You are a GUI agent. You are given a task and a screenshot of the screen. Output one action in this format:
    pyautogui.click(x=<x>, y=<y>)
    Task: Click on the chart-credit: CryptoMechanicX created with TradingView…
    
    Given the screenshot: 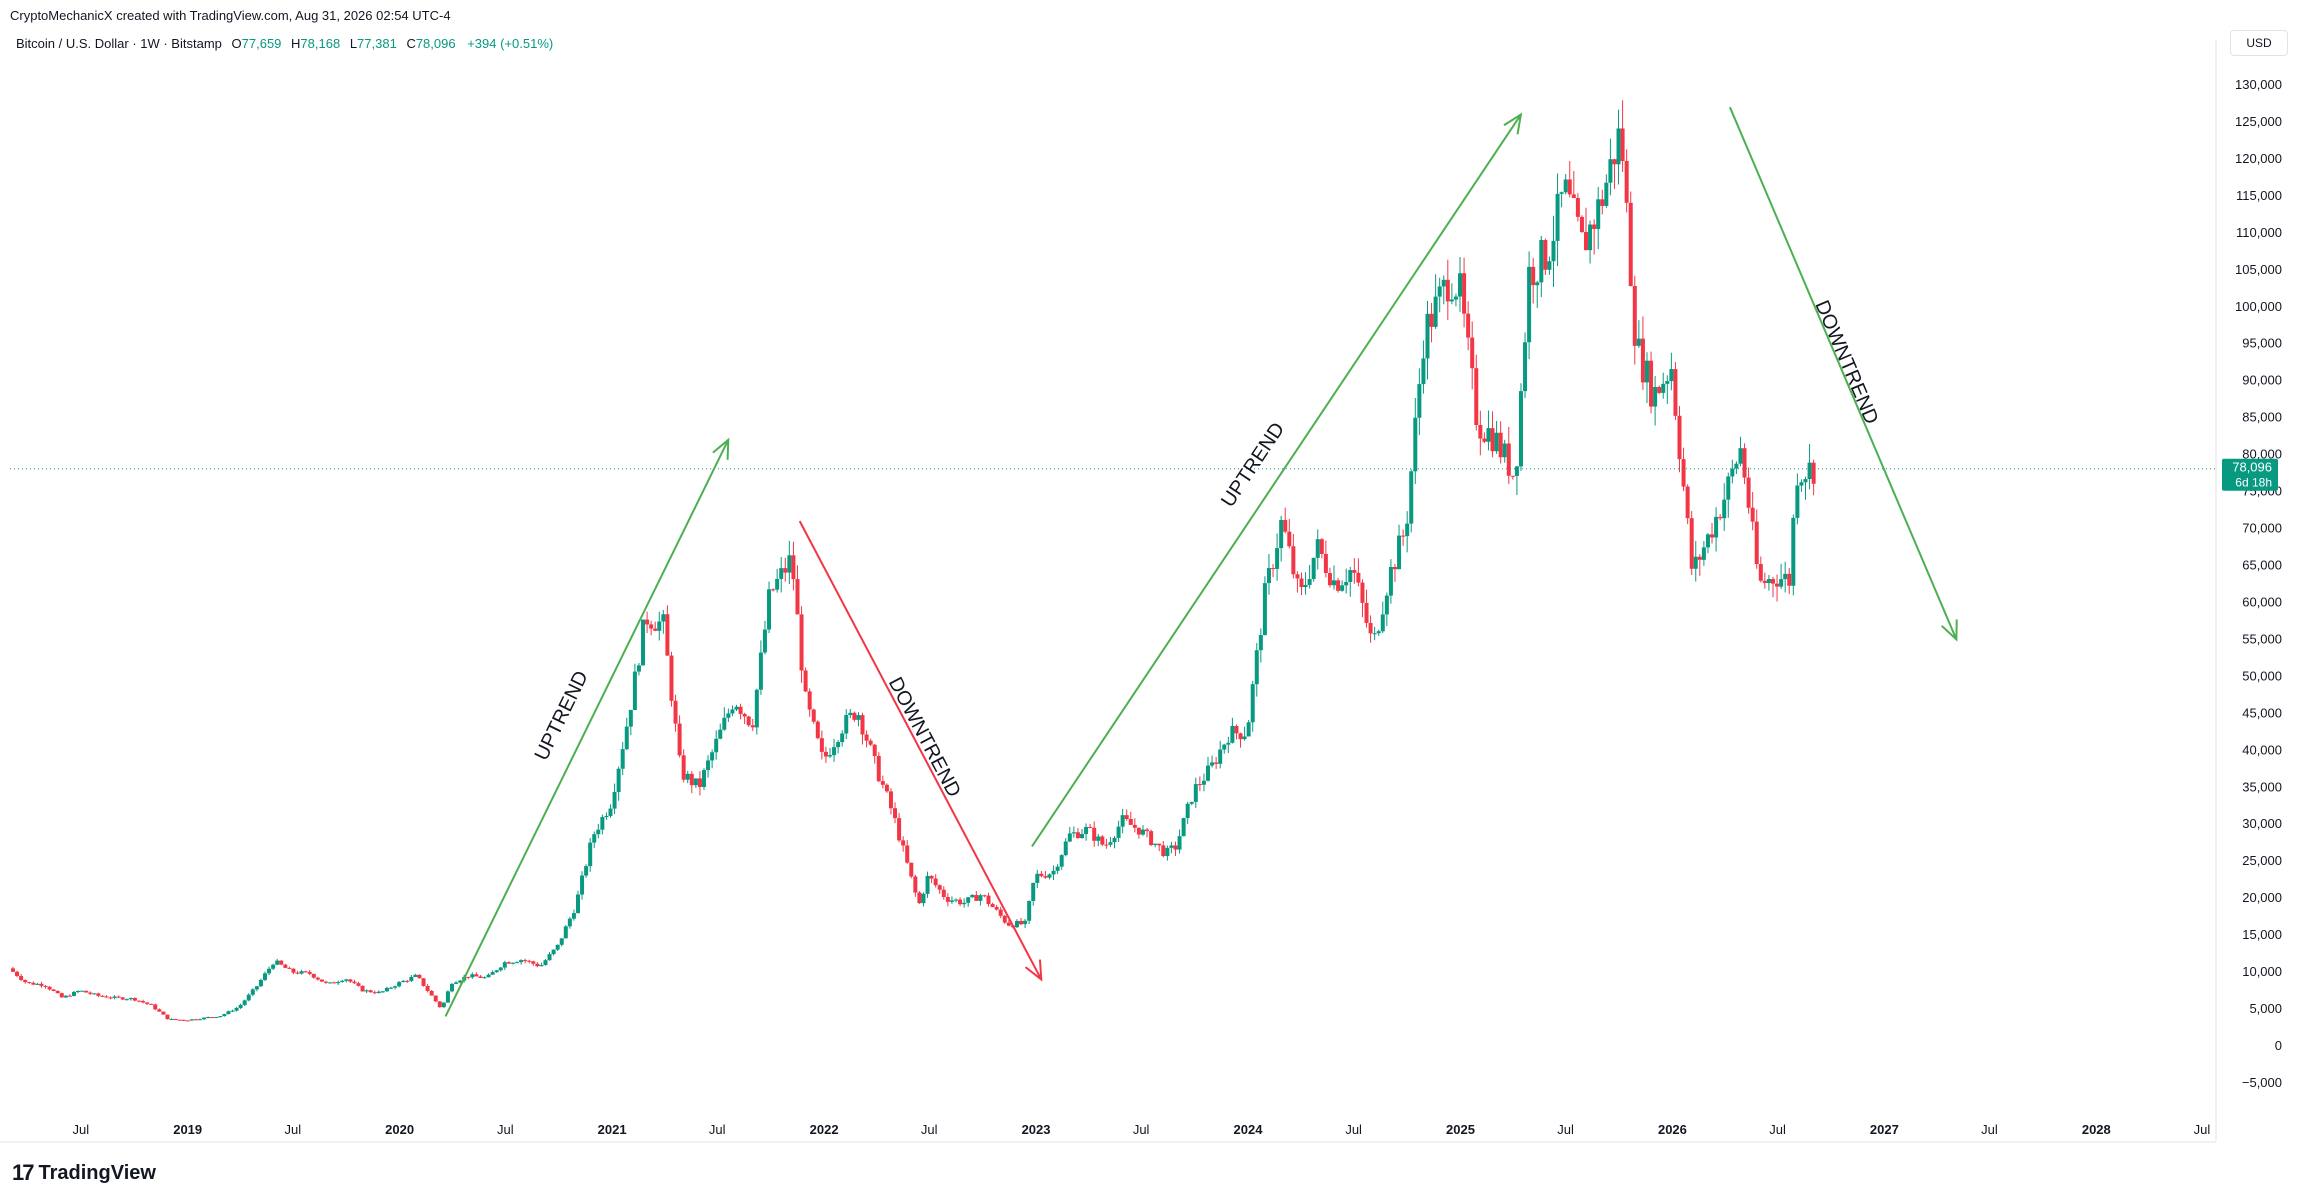 What is the action you would take?
    pyautogui.click(x=230, y=15)
    